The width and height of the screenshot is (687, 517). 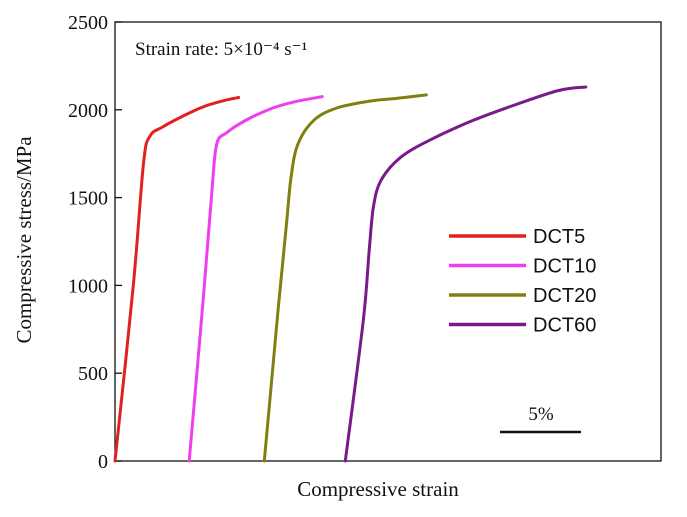 What do you see at coordinates (95, 242) in the screenshot?
I see `y-axis: 0 500 1000 1500 2000 2500` at bounding box center [95, 242].